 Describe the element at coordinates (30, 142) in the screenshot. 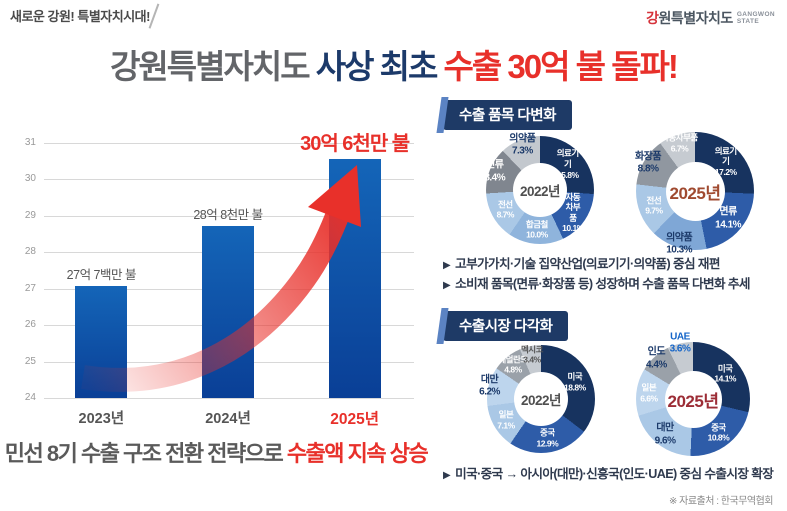

I see `y-axis-tick: 31` at that location.